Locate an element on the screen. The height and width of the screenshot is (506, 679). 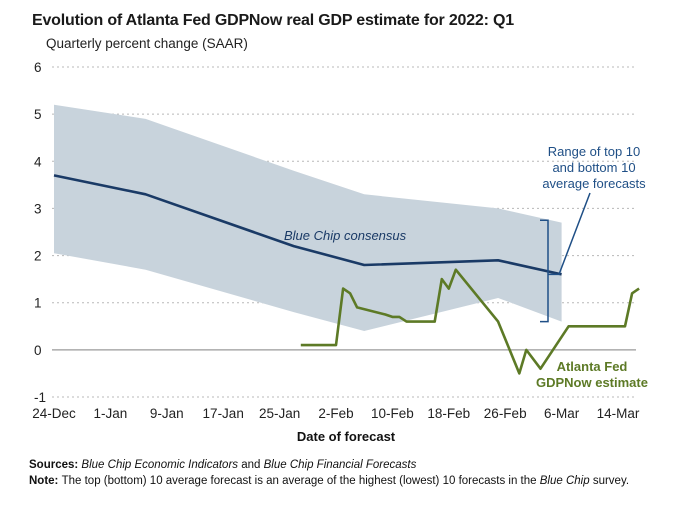
x-tick-label: 10-Feb is located at coordinates (392, 413).